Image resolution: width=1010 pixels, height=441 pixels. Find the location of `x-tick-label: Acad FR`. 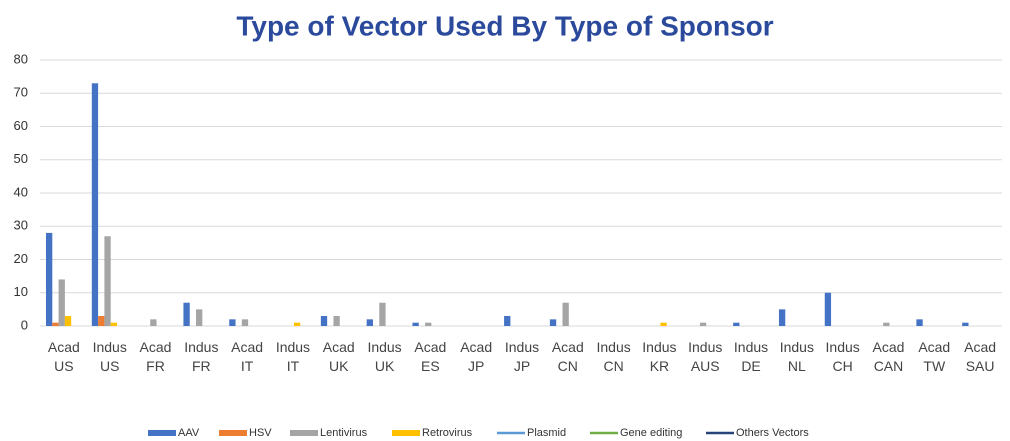

x-tick-label: Acad FR is located at coordinates (155, 356).